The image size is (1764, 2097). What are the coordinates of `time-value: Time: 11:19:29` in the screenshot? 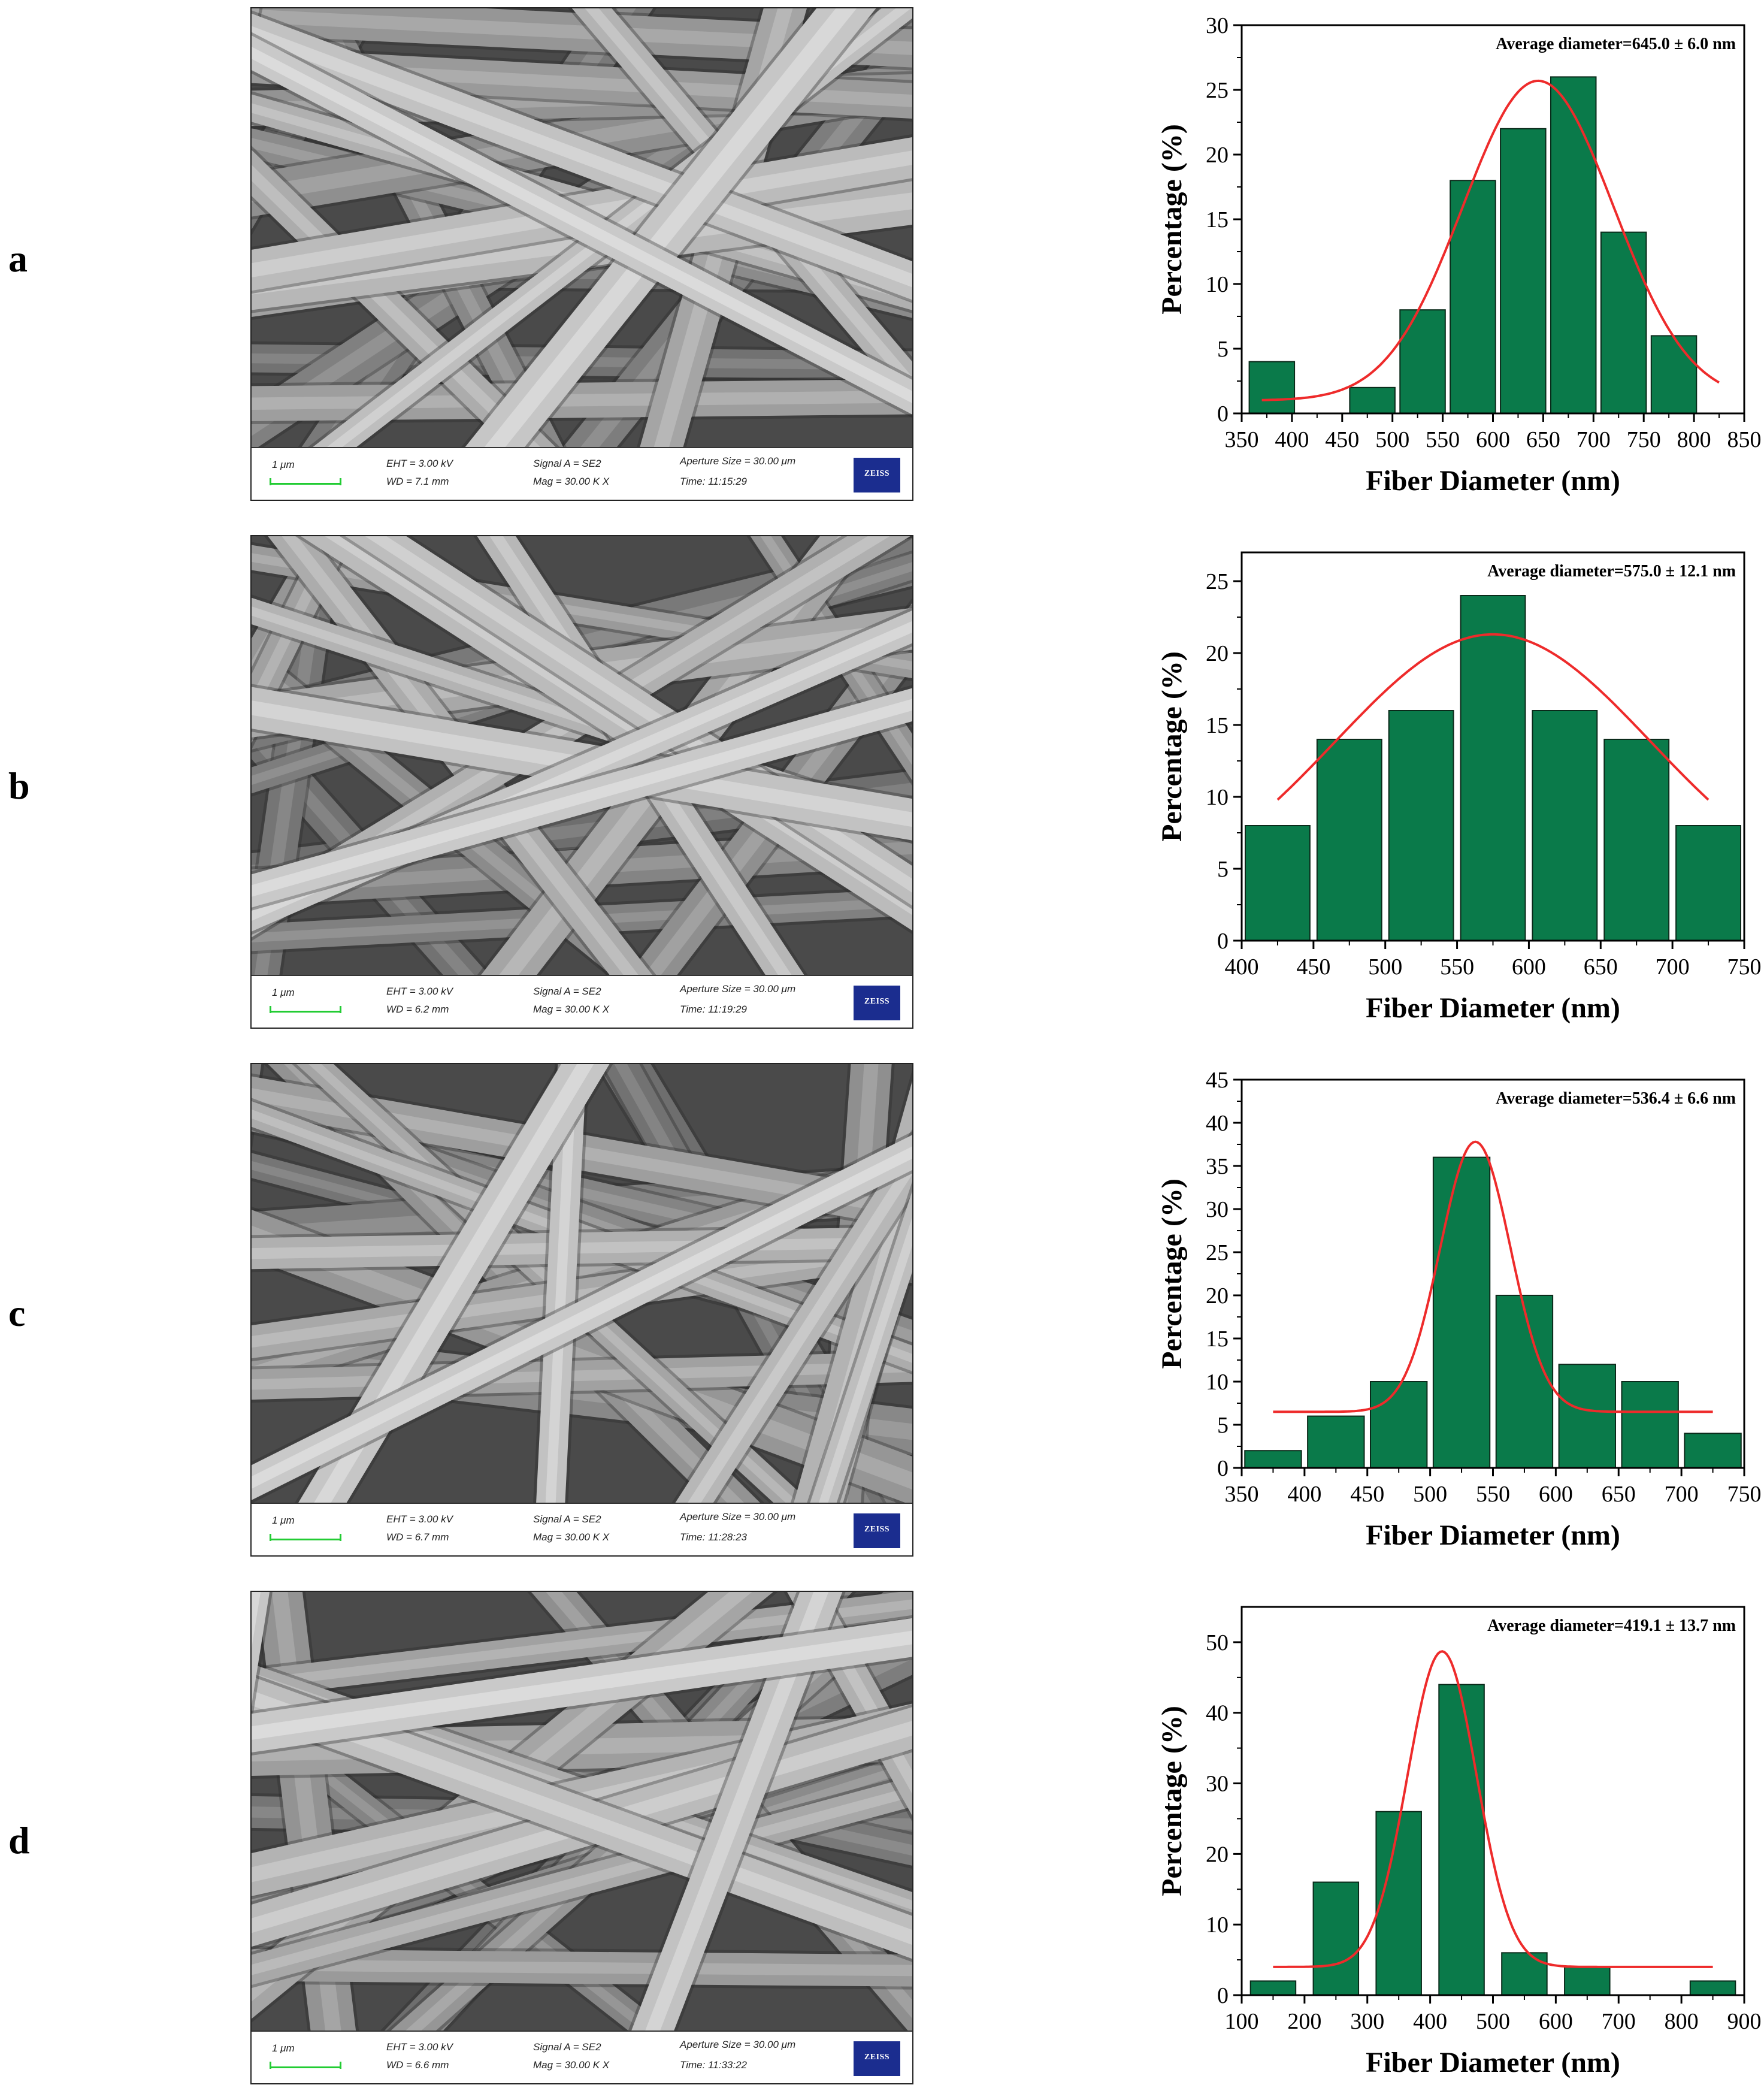 It's located at (713, 1009).